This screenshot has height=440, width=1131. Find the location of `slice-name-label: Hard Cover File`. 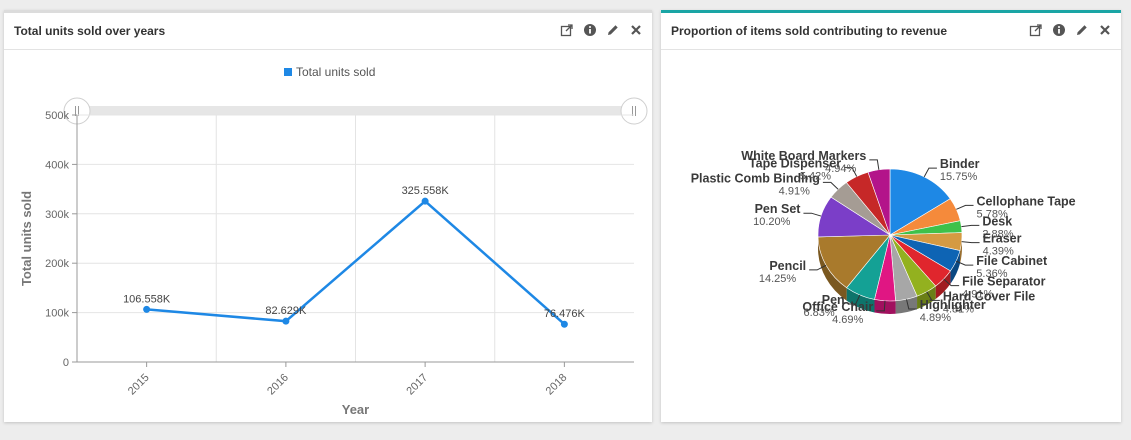

slice-name-label: Hard Cover File is located at coordinates (989, 296).